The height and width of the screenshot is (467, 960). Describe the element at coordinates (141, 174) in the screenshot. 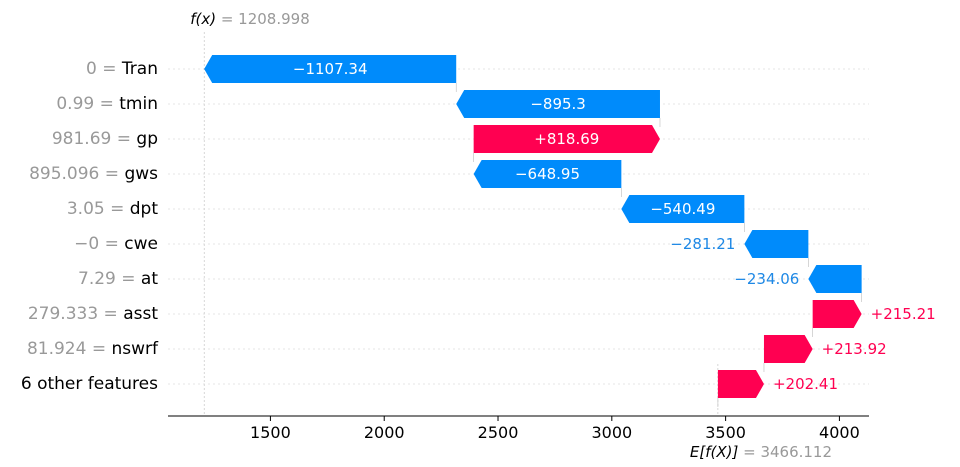

I see `feature-name: gws` at that location.